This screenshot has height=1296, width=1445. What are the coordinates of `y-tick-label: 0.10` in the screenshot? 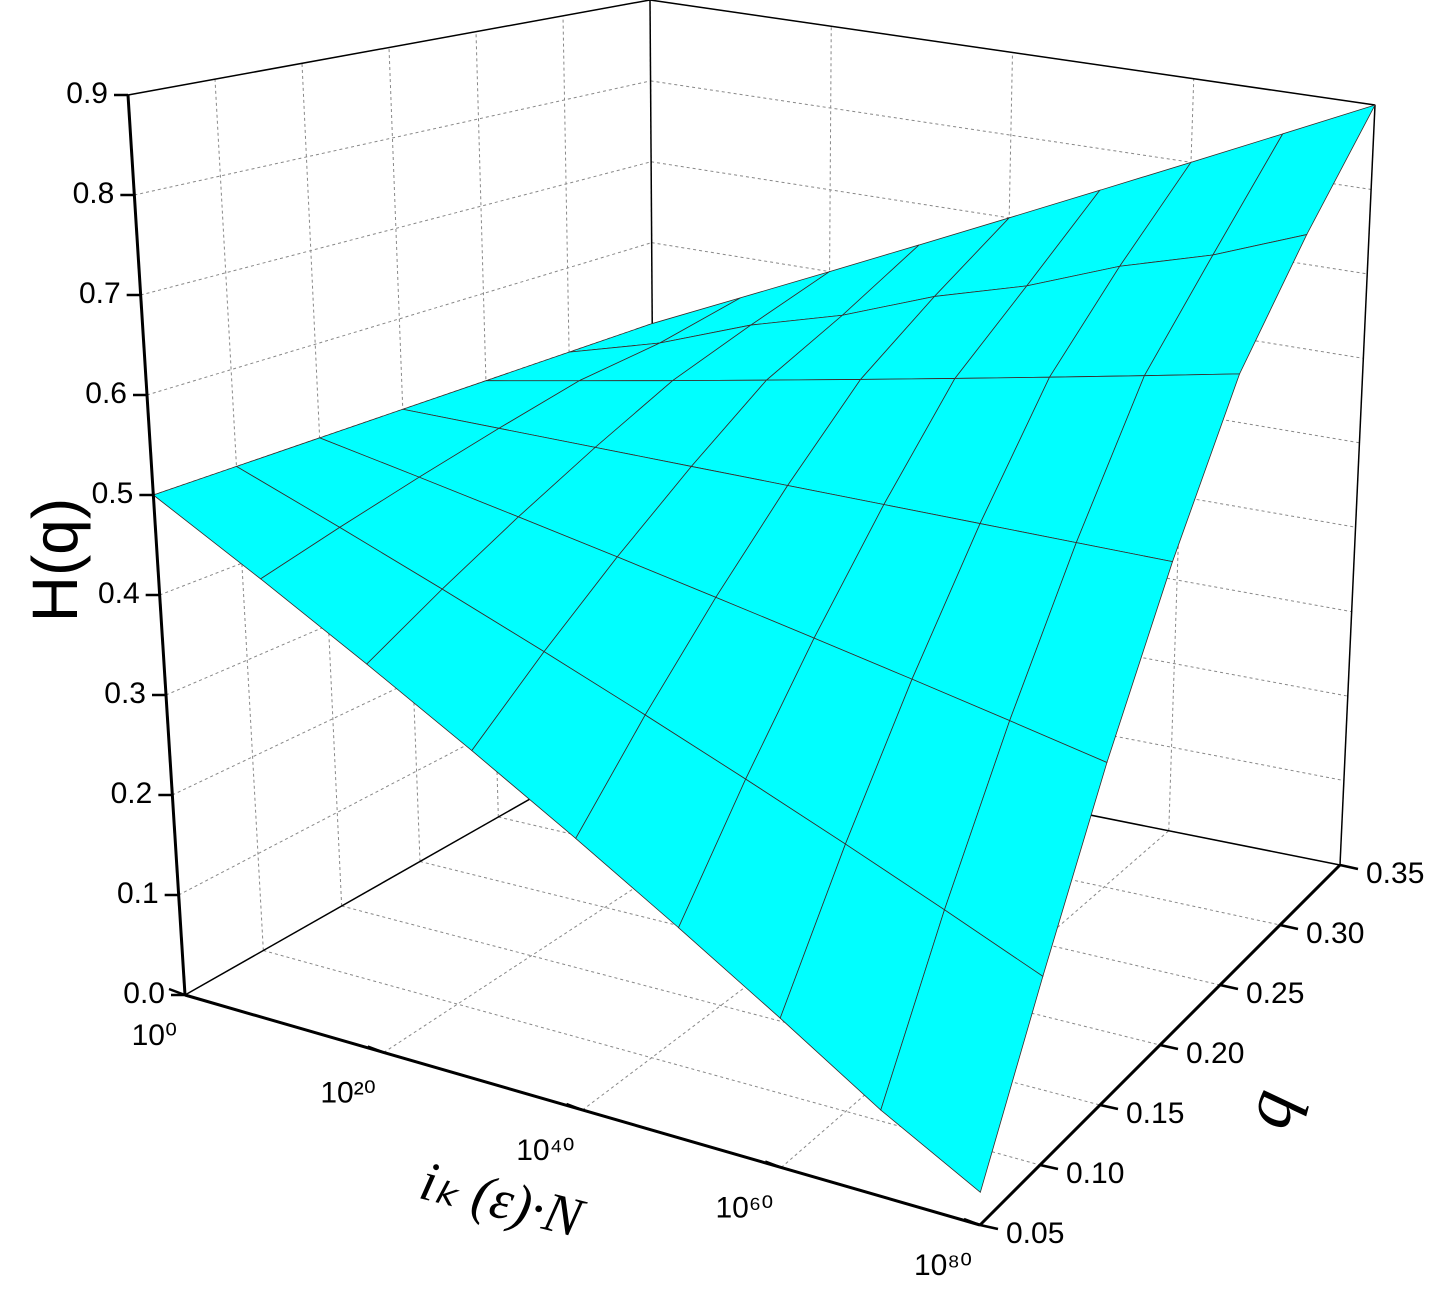 It's located at (1095, 1173).